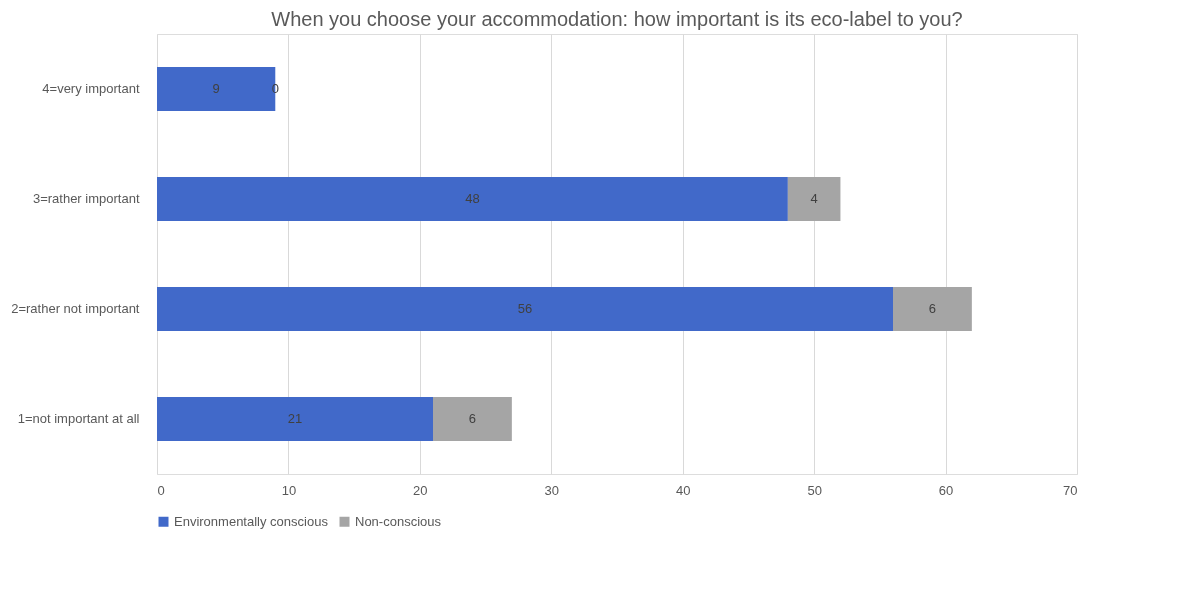 The height and width of the screenshot is (596, 1186). What do you see at coordinates (398, 521) in the screenshot?
I see `legend-label: Non-conscious` at bounding box center [398, 521].